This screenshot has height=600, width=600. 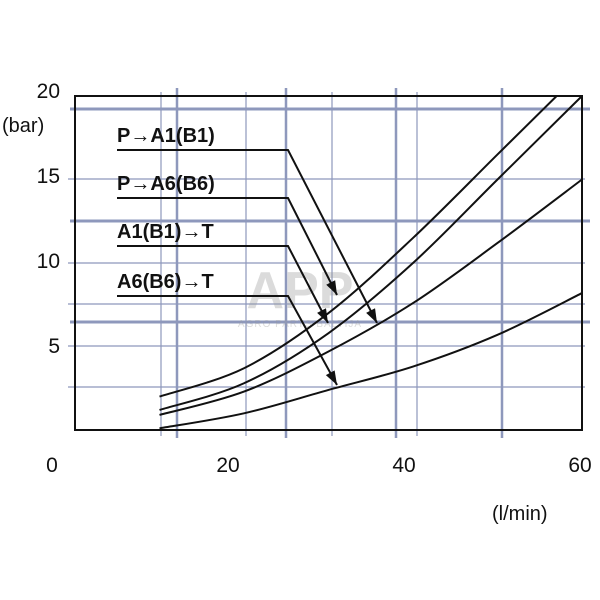 I want to click on series-label-2: A1(B1)→T, so click(x=165, y=232).